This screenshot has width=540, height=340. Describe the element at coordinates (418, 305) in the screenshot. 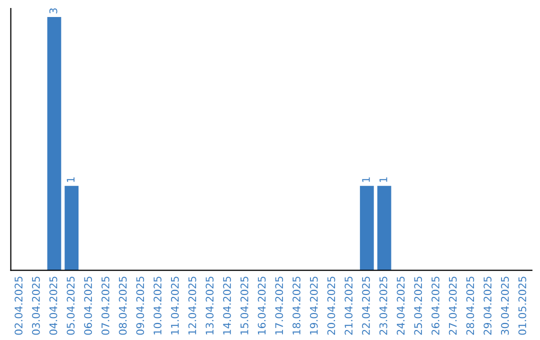

I see `x-tick-label: 25.04.2025` at that location.